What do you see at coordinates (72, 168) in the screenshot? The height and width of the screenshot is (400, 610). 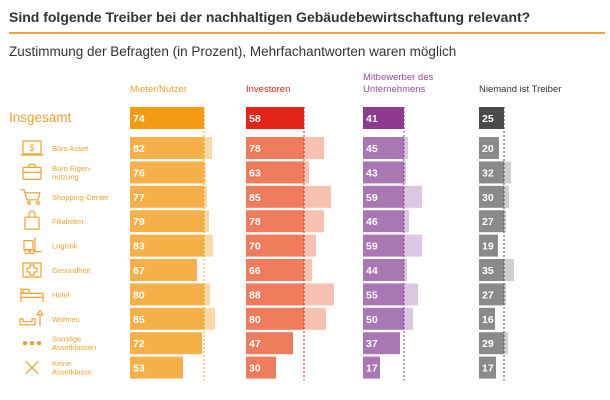 I see `category-label: Büro Eigen-` at bounding box center [72, 168].